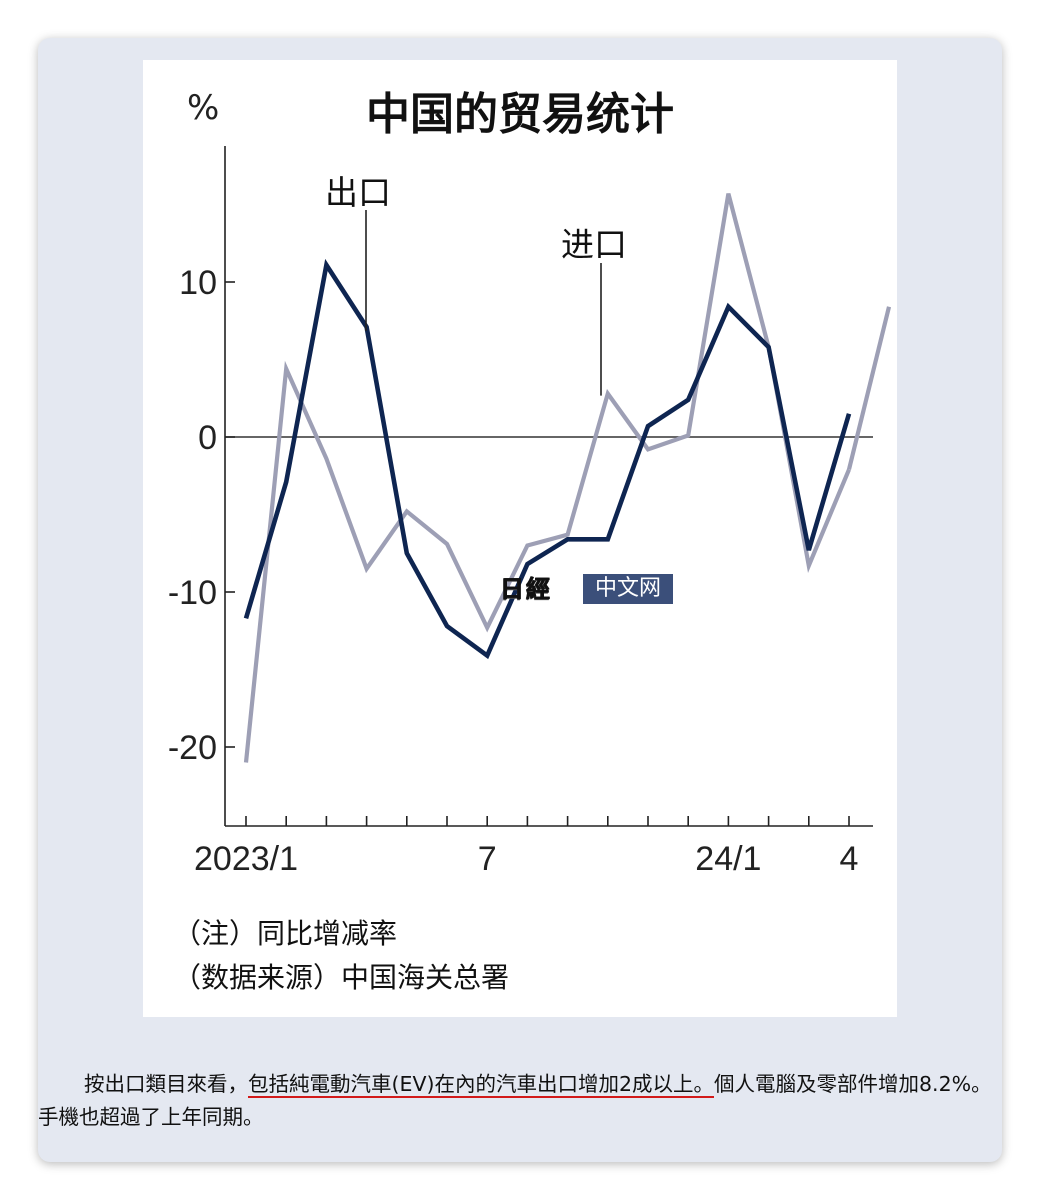 This screenshot has height=1200, width=1040. What do you see at coordinates (203, 108) in the screenshot?
I see `y-axis-unit: %` at bounding box center [203, 108].